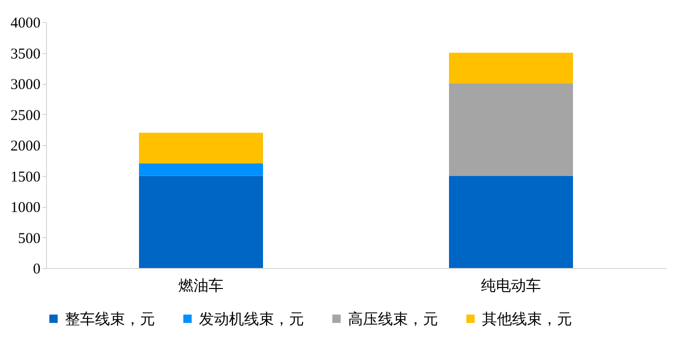 The image size is (700, 357). Describe the element at coordinates (25, 24) in the screenshot. I see `y-tick-label: 4000` at that location.